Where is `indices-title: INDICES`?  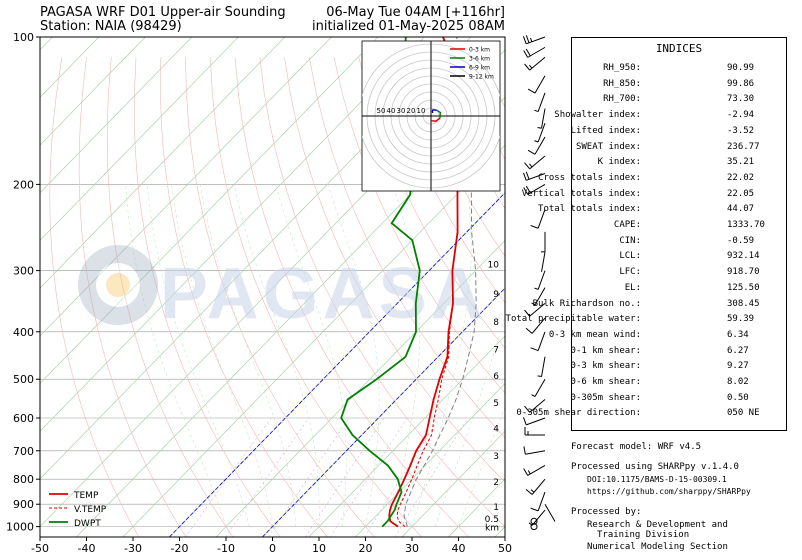 indices-title: INDICES is located at coordinates (679, 48).